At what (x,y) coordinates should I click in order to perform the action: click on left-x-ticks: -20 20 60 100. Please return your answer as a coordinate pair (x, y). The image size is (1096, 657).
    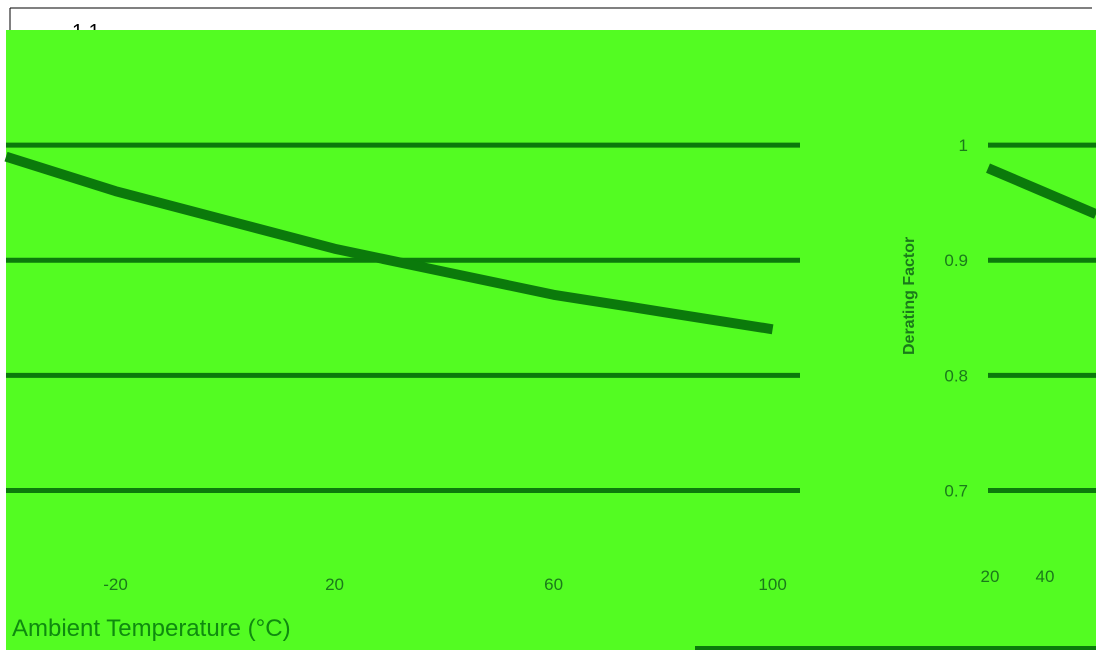
    Looking at the image, I should click on (445, 584).